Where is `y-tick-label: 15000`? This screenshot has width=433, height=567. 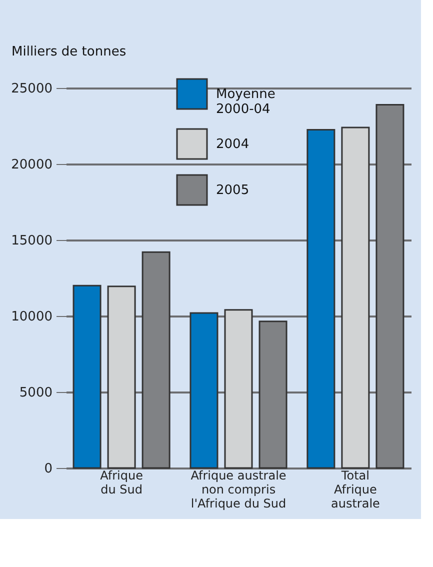 y-tick-label: 15000 is located at coordinates (31, 241).